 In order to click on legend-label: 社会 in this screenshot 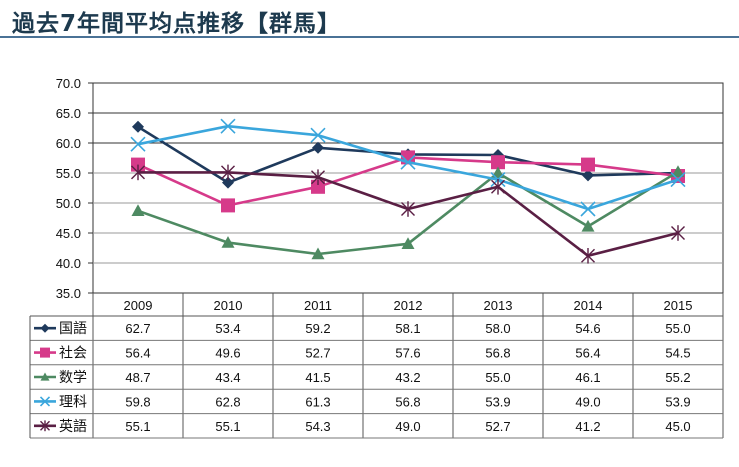, I will do `click(73, 354)`.